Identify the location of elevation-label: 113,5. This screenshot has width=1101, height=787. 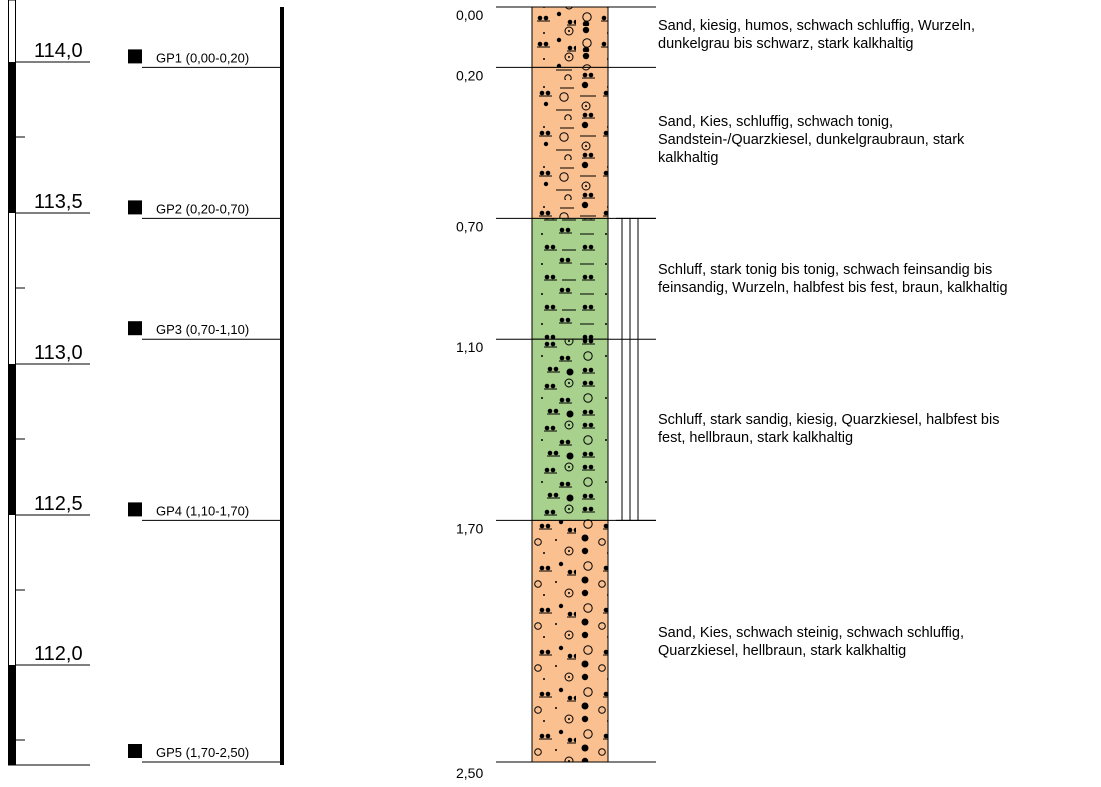
(58, 202).